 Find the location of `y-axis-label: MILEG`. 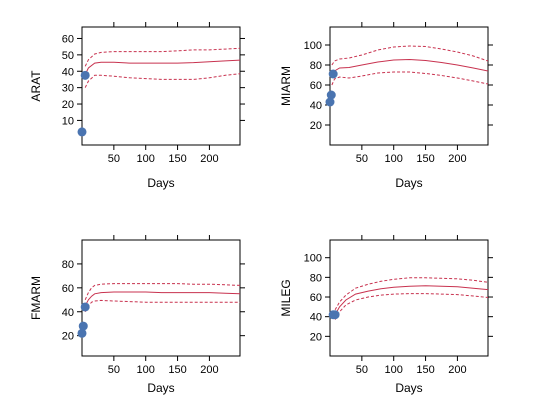

y-axis-label: MILEG is located at coordinates (286, 297).